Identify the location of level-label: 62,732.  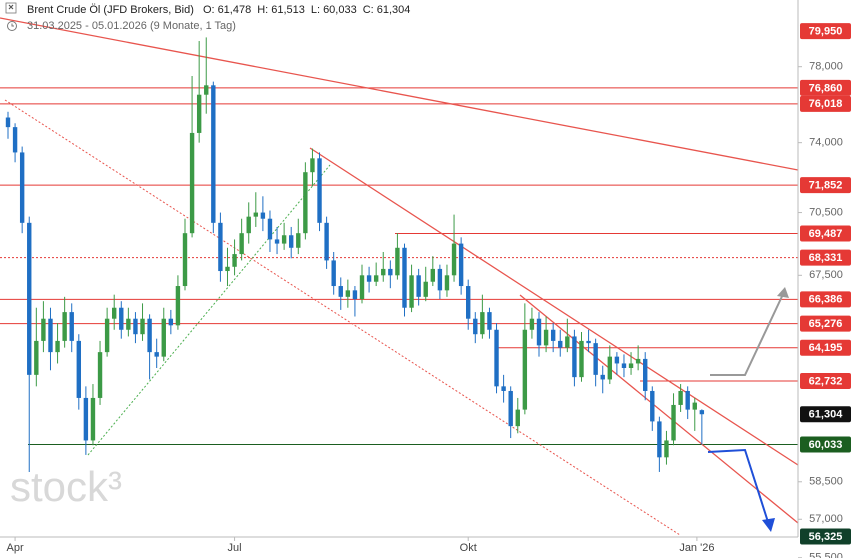
(826, 381).